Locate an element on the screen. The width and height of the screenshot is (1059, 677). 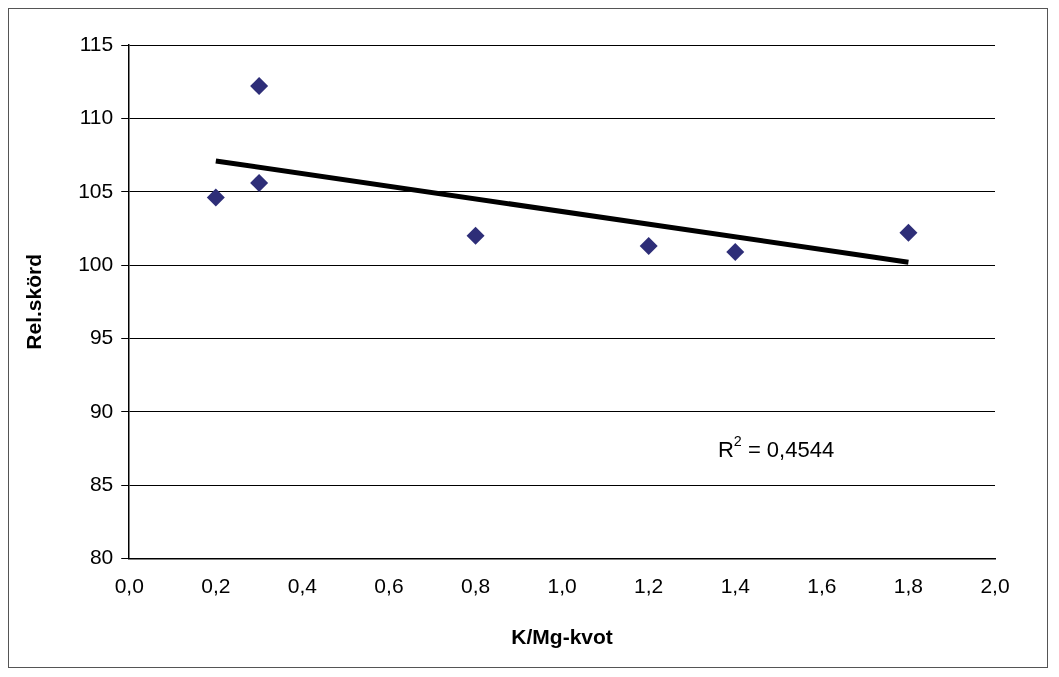
x-tick-label: 1,6 is located at coordinates (822, 585).